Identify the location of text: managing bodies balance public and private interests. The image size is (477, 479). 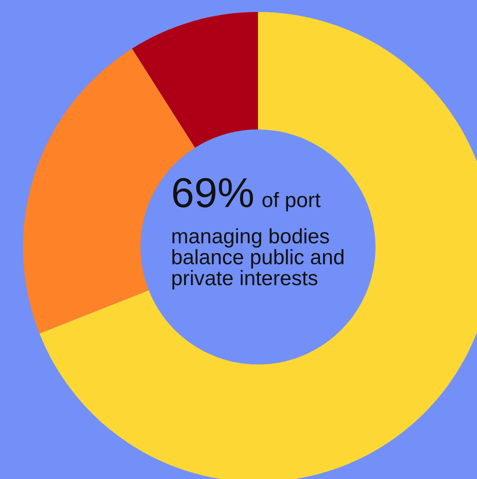
(258, 259).